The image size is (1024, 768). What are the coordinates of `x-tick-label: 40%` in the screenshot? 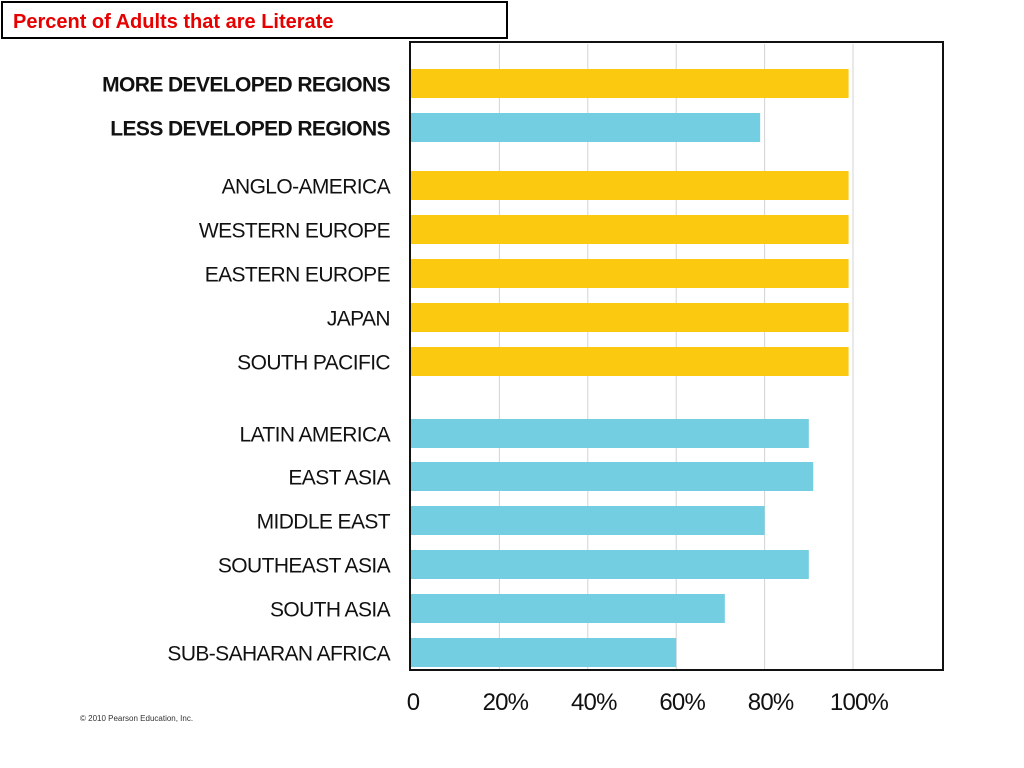 It's located at (594, 702).